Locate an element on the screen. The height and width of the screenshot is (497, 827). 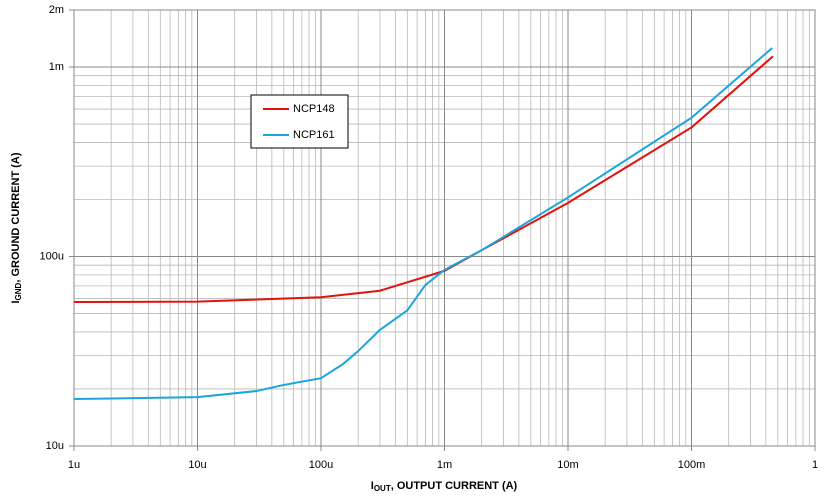
x-tick-label: 1m is located at coordinates (444, 465).